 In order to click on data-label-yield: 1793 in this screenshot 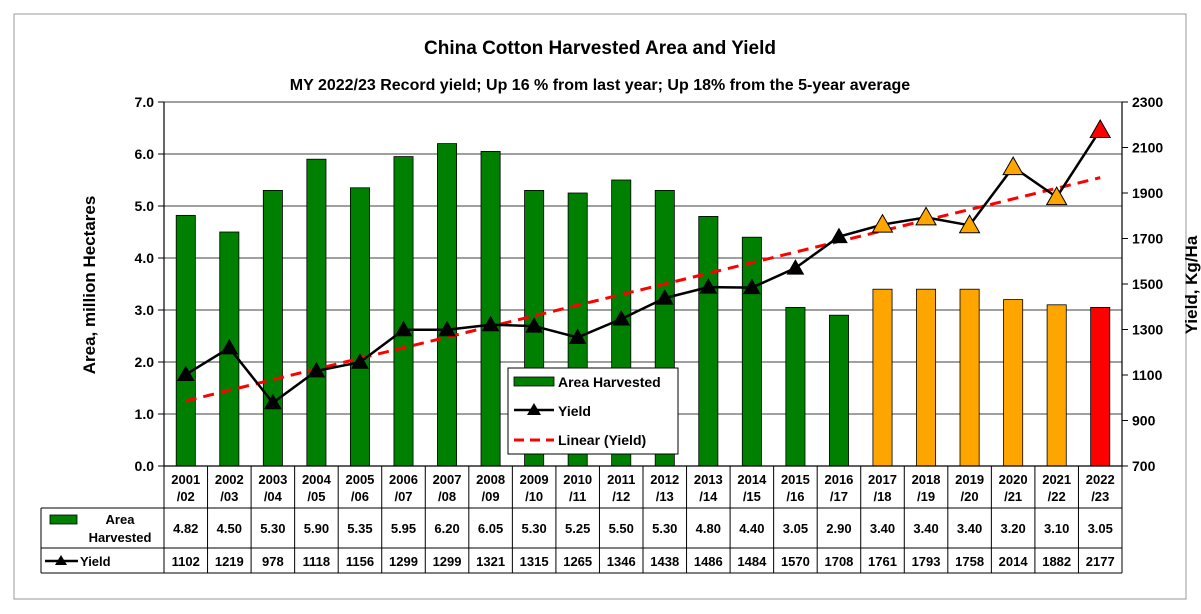, I will do `click(926, 561)`.